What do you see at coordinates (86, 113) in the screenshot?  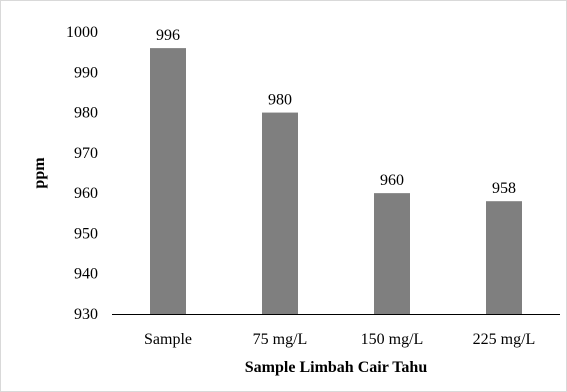 I see `y-tick-label: 980` at bounding box center [86, 113].